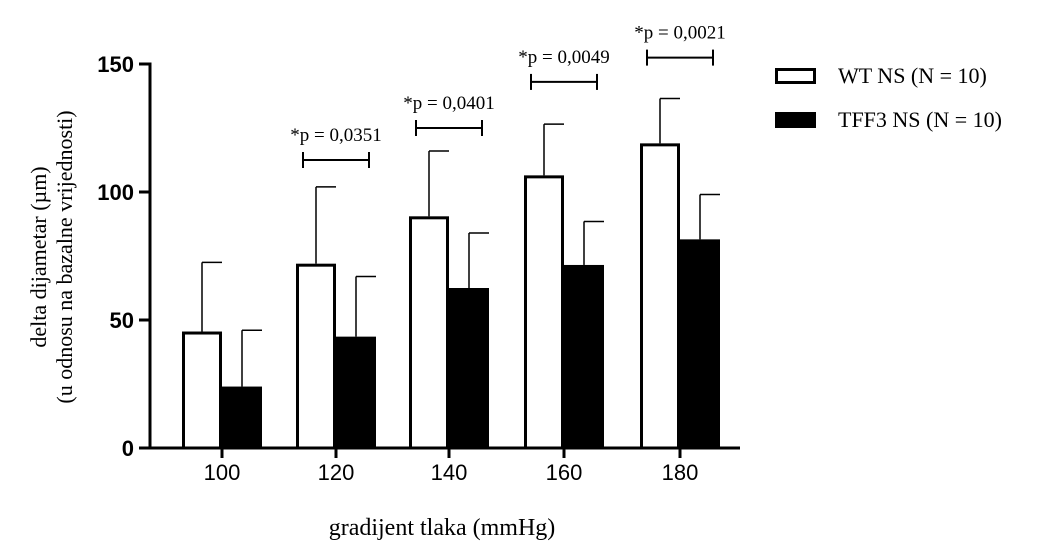  Describe the element at coordinates (128, 448) in the screenshot. I see `y-tick-label: 0` at that location.